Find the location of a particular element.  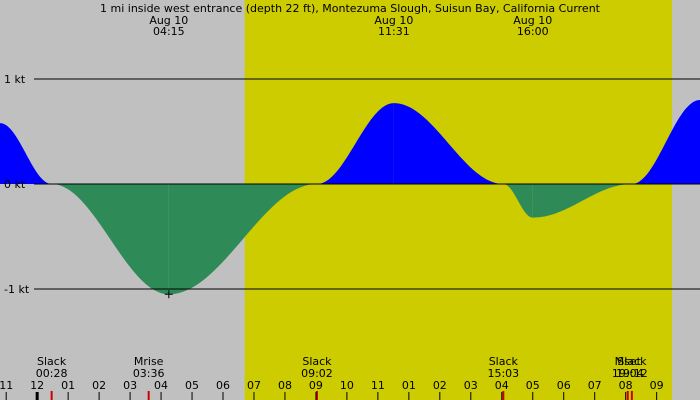

top-event-time: 04:15 is located at coordinates (169, 31).